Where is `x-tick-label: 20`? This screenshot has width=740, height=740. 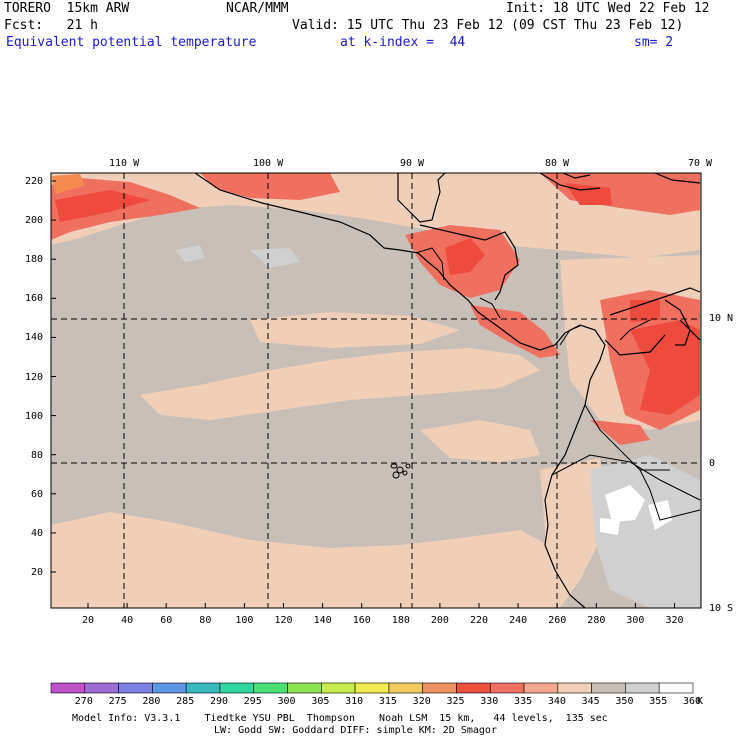 x-tick-label: 20 is located at coordinates (88, 620).